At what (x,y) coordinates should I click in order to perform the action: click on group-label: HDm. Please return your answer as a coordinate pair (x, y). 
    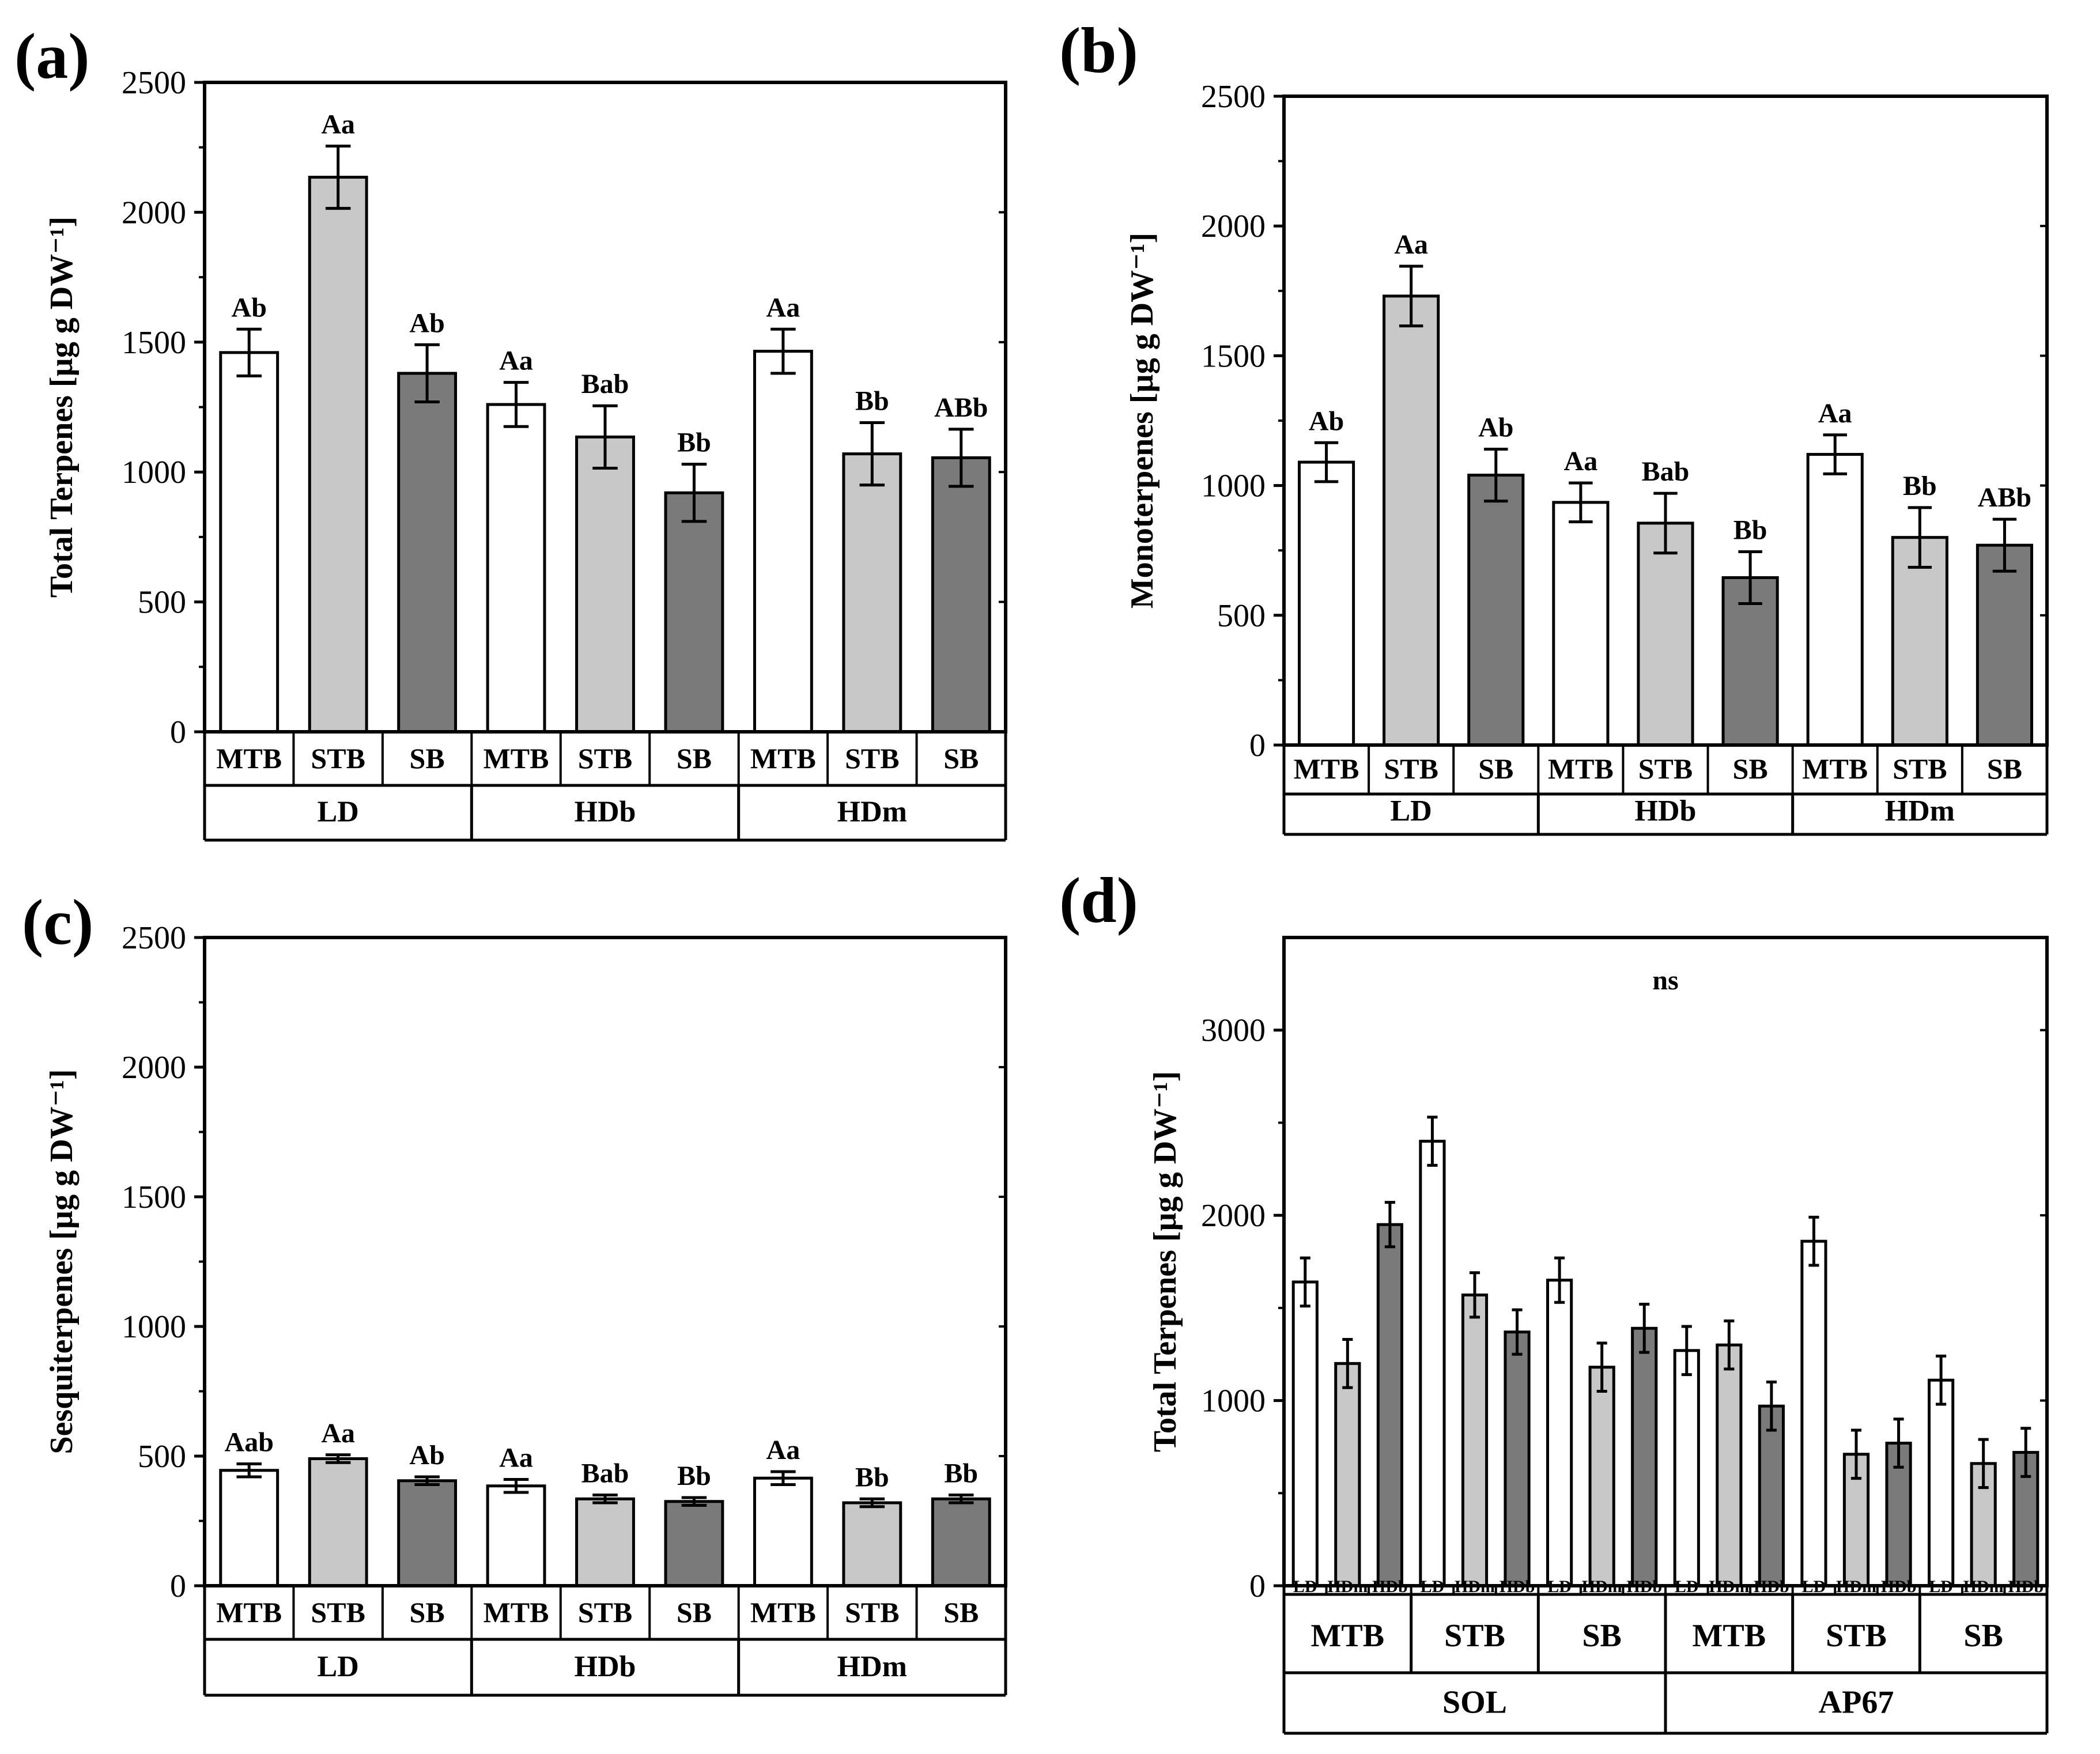
    Looking at the image, I should click on (1920, 811).